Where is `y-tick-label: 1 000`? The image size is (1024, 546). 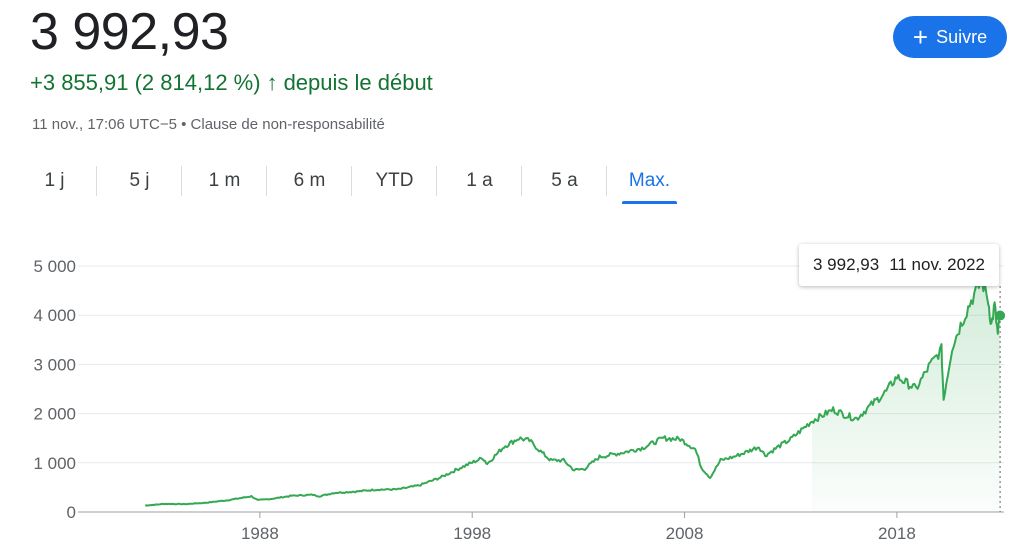 y-tick-label: 1 000 is located at coordinates (54, 463).